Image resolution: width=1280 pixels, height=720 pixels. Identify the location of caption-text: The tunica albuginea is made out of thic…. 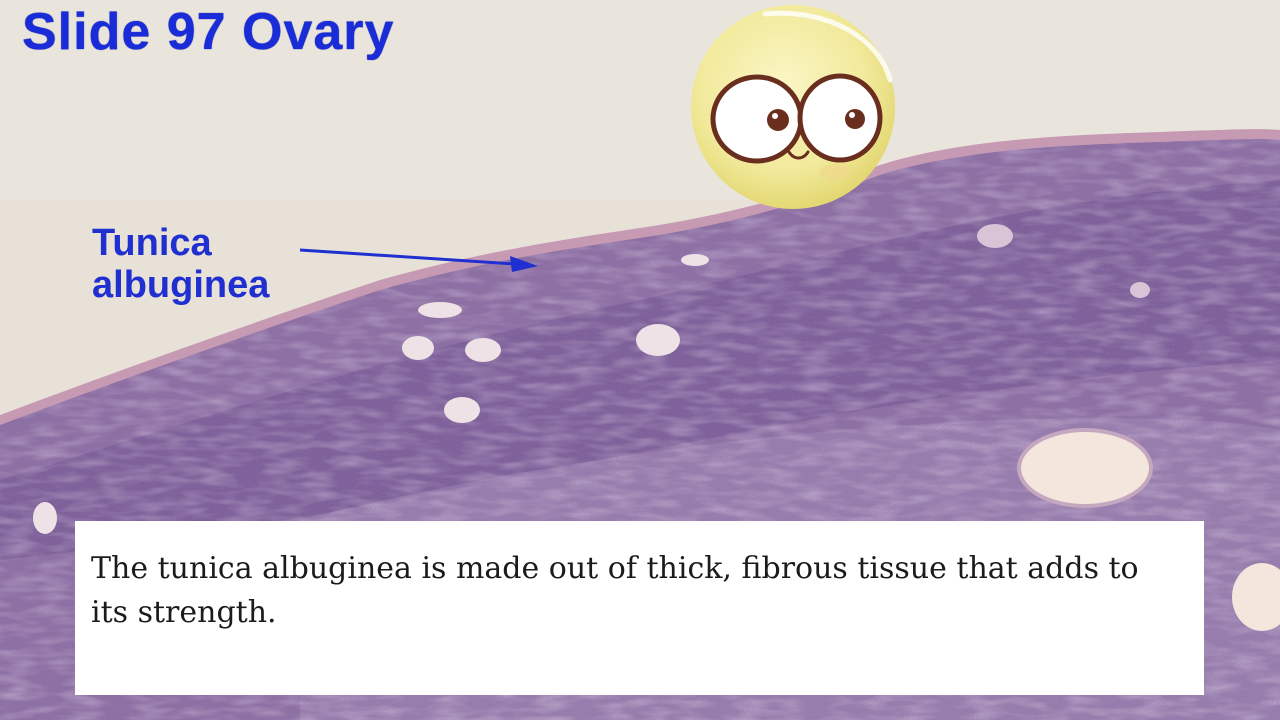
(615, 590).